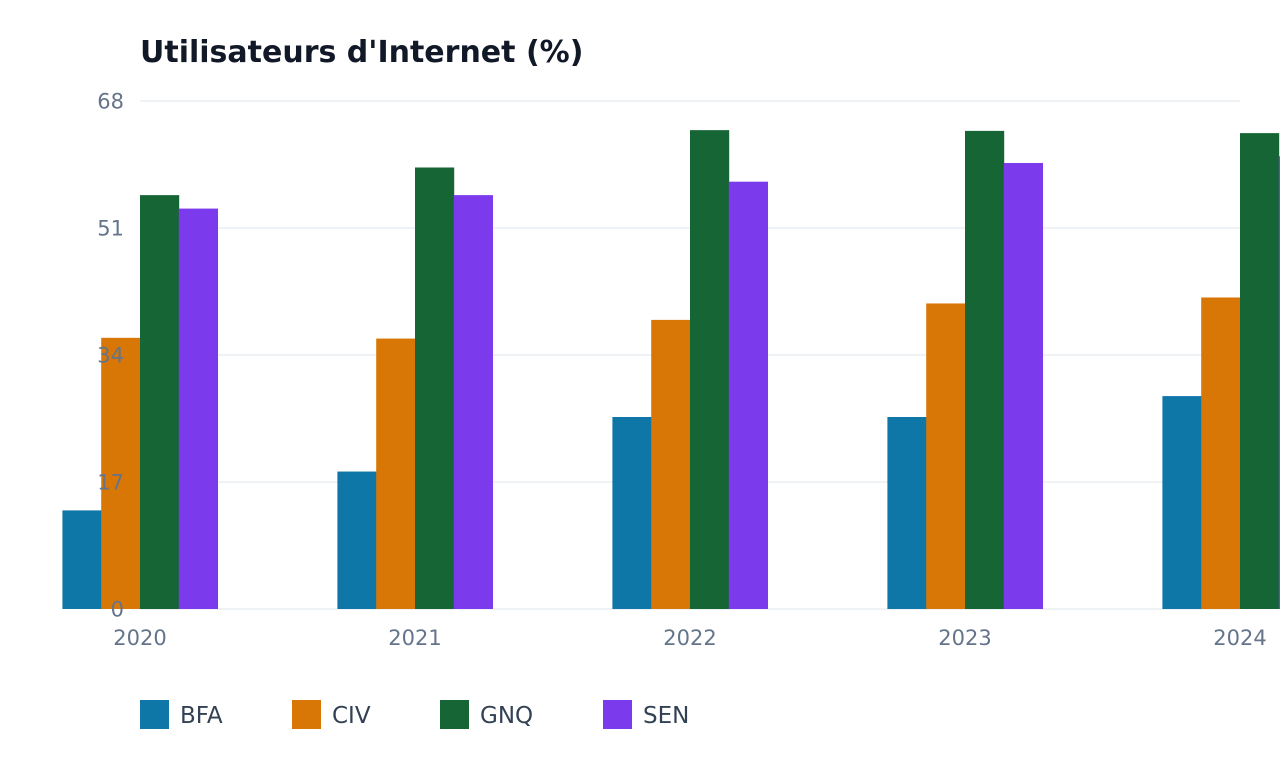 This screenshot has height=760, width=1280. I want to click on bar-bfa-2020, so click(82, 559).